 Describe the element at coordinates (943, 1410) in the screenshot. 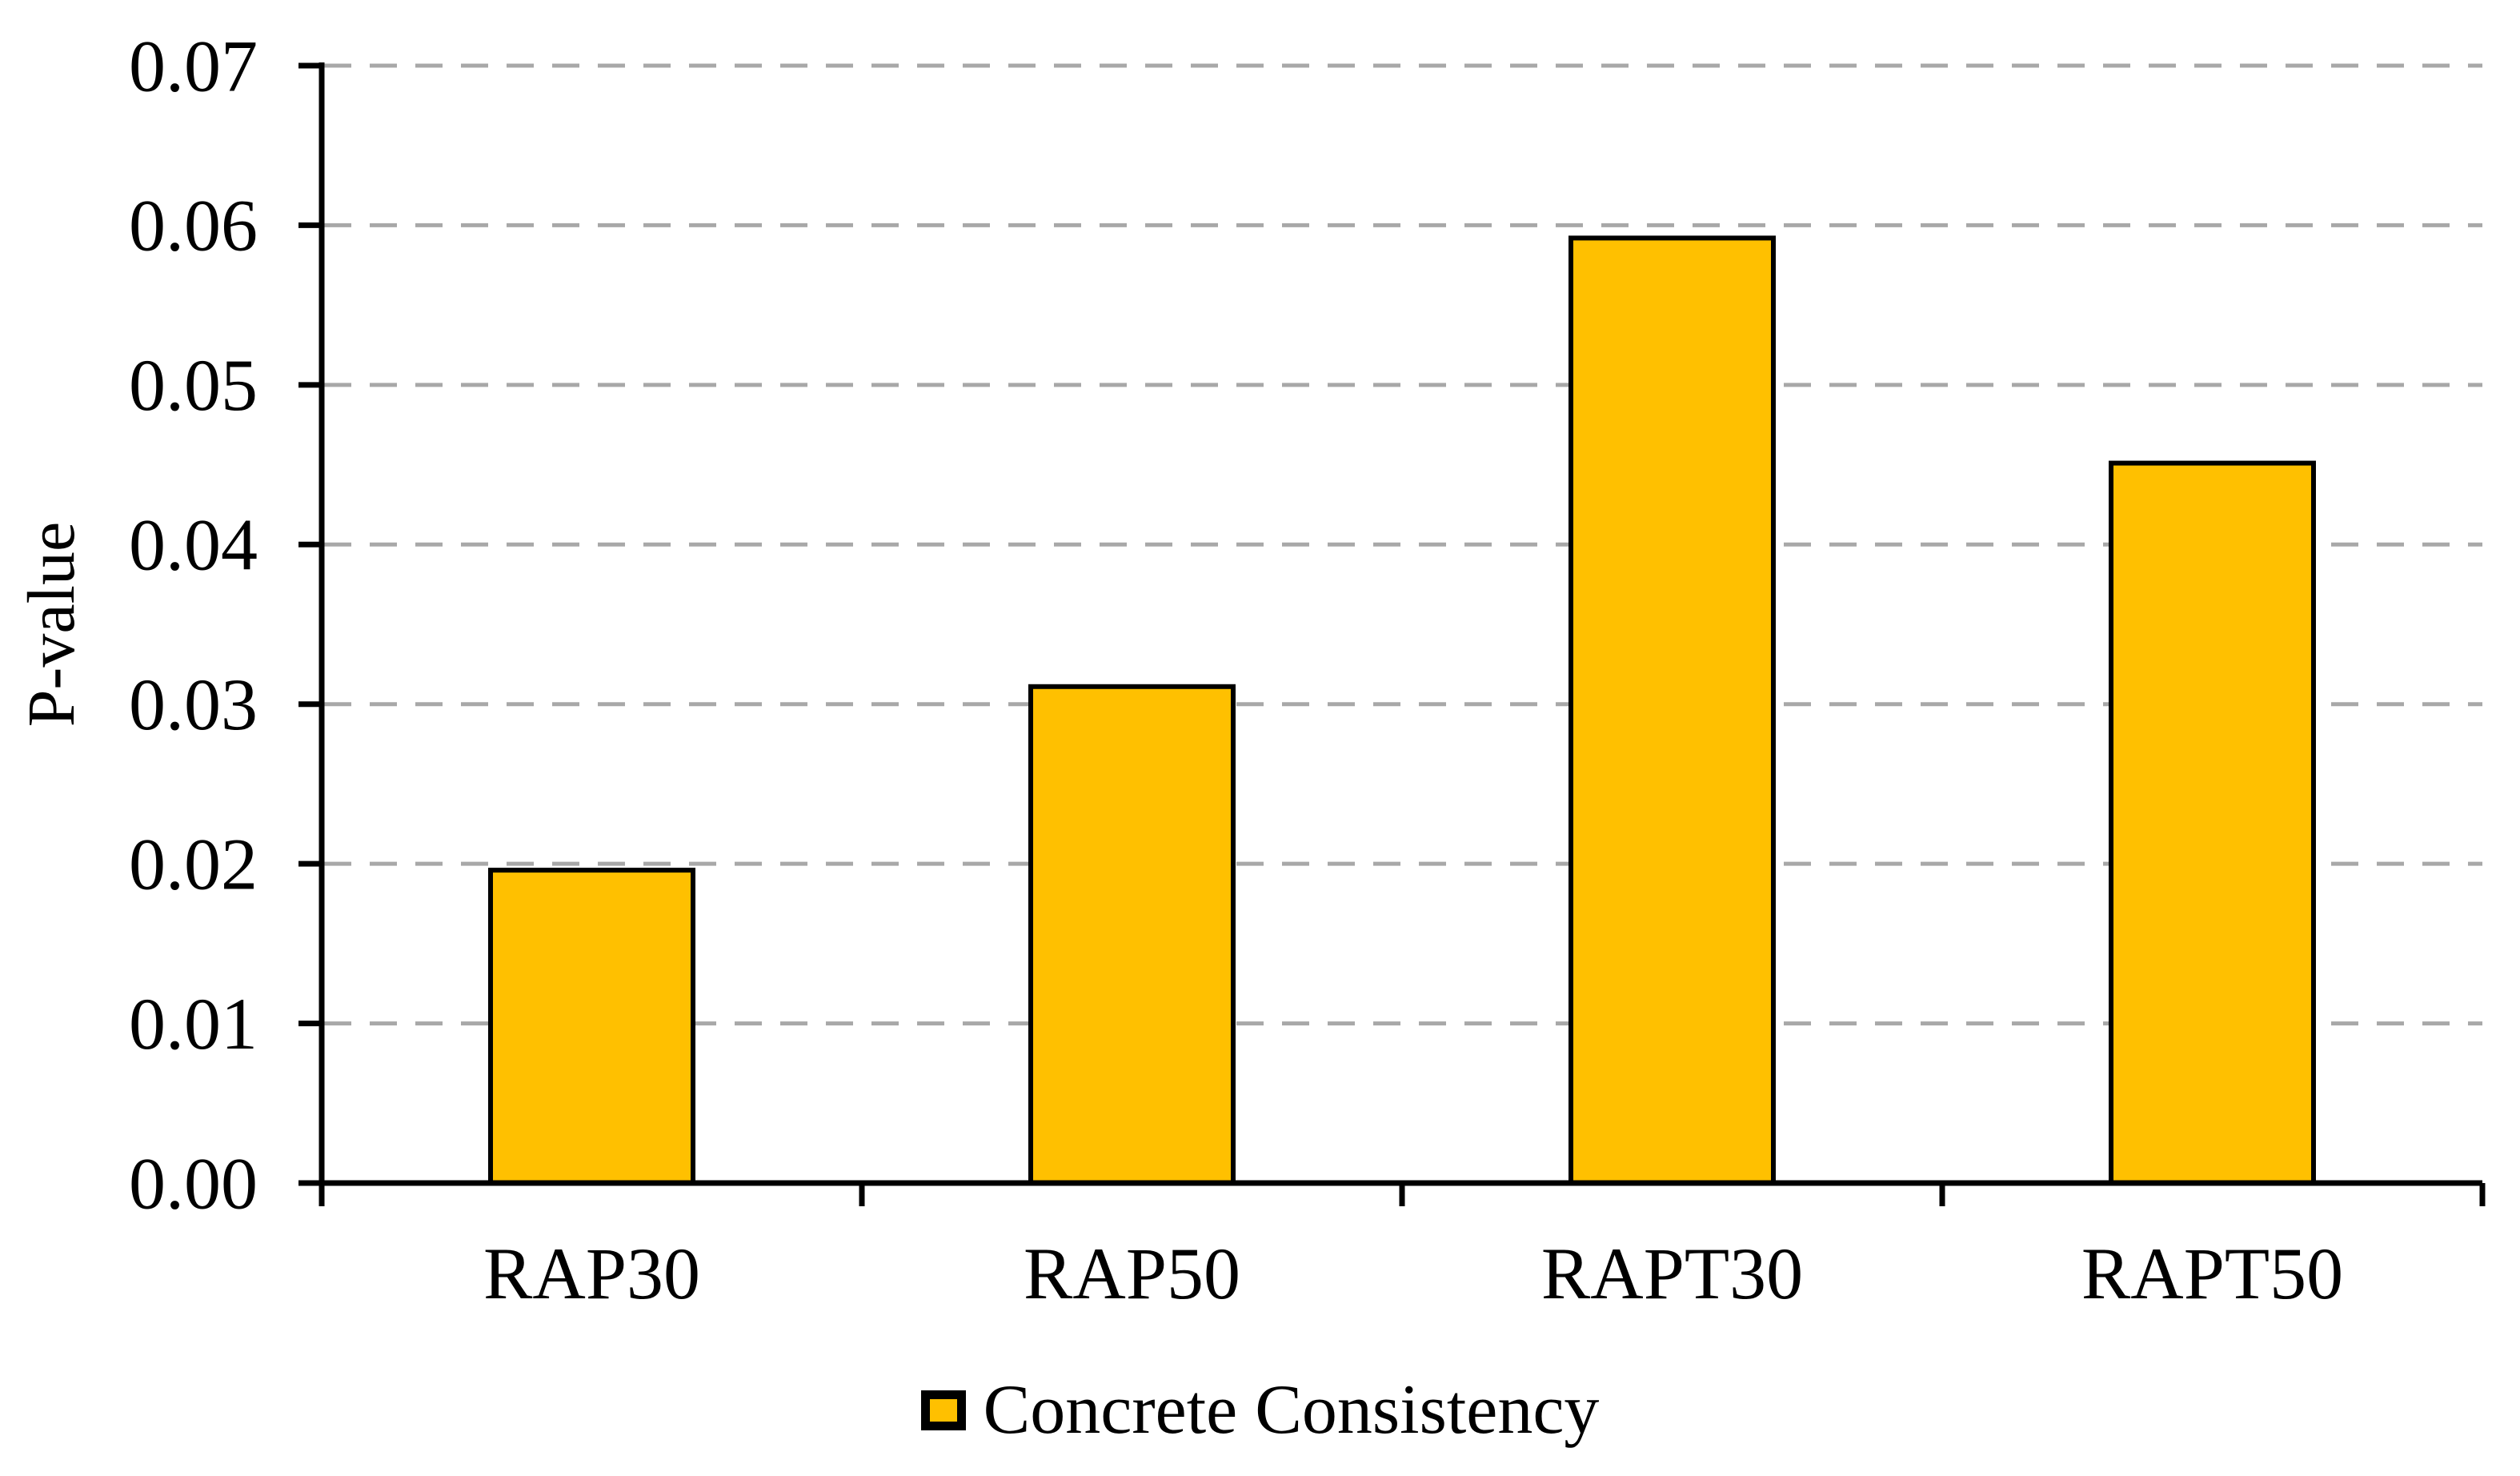

I see `legend-swatch-icon` at that location.